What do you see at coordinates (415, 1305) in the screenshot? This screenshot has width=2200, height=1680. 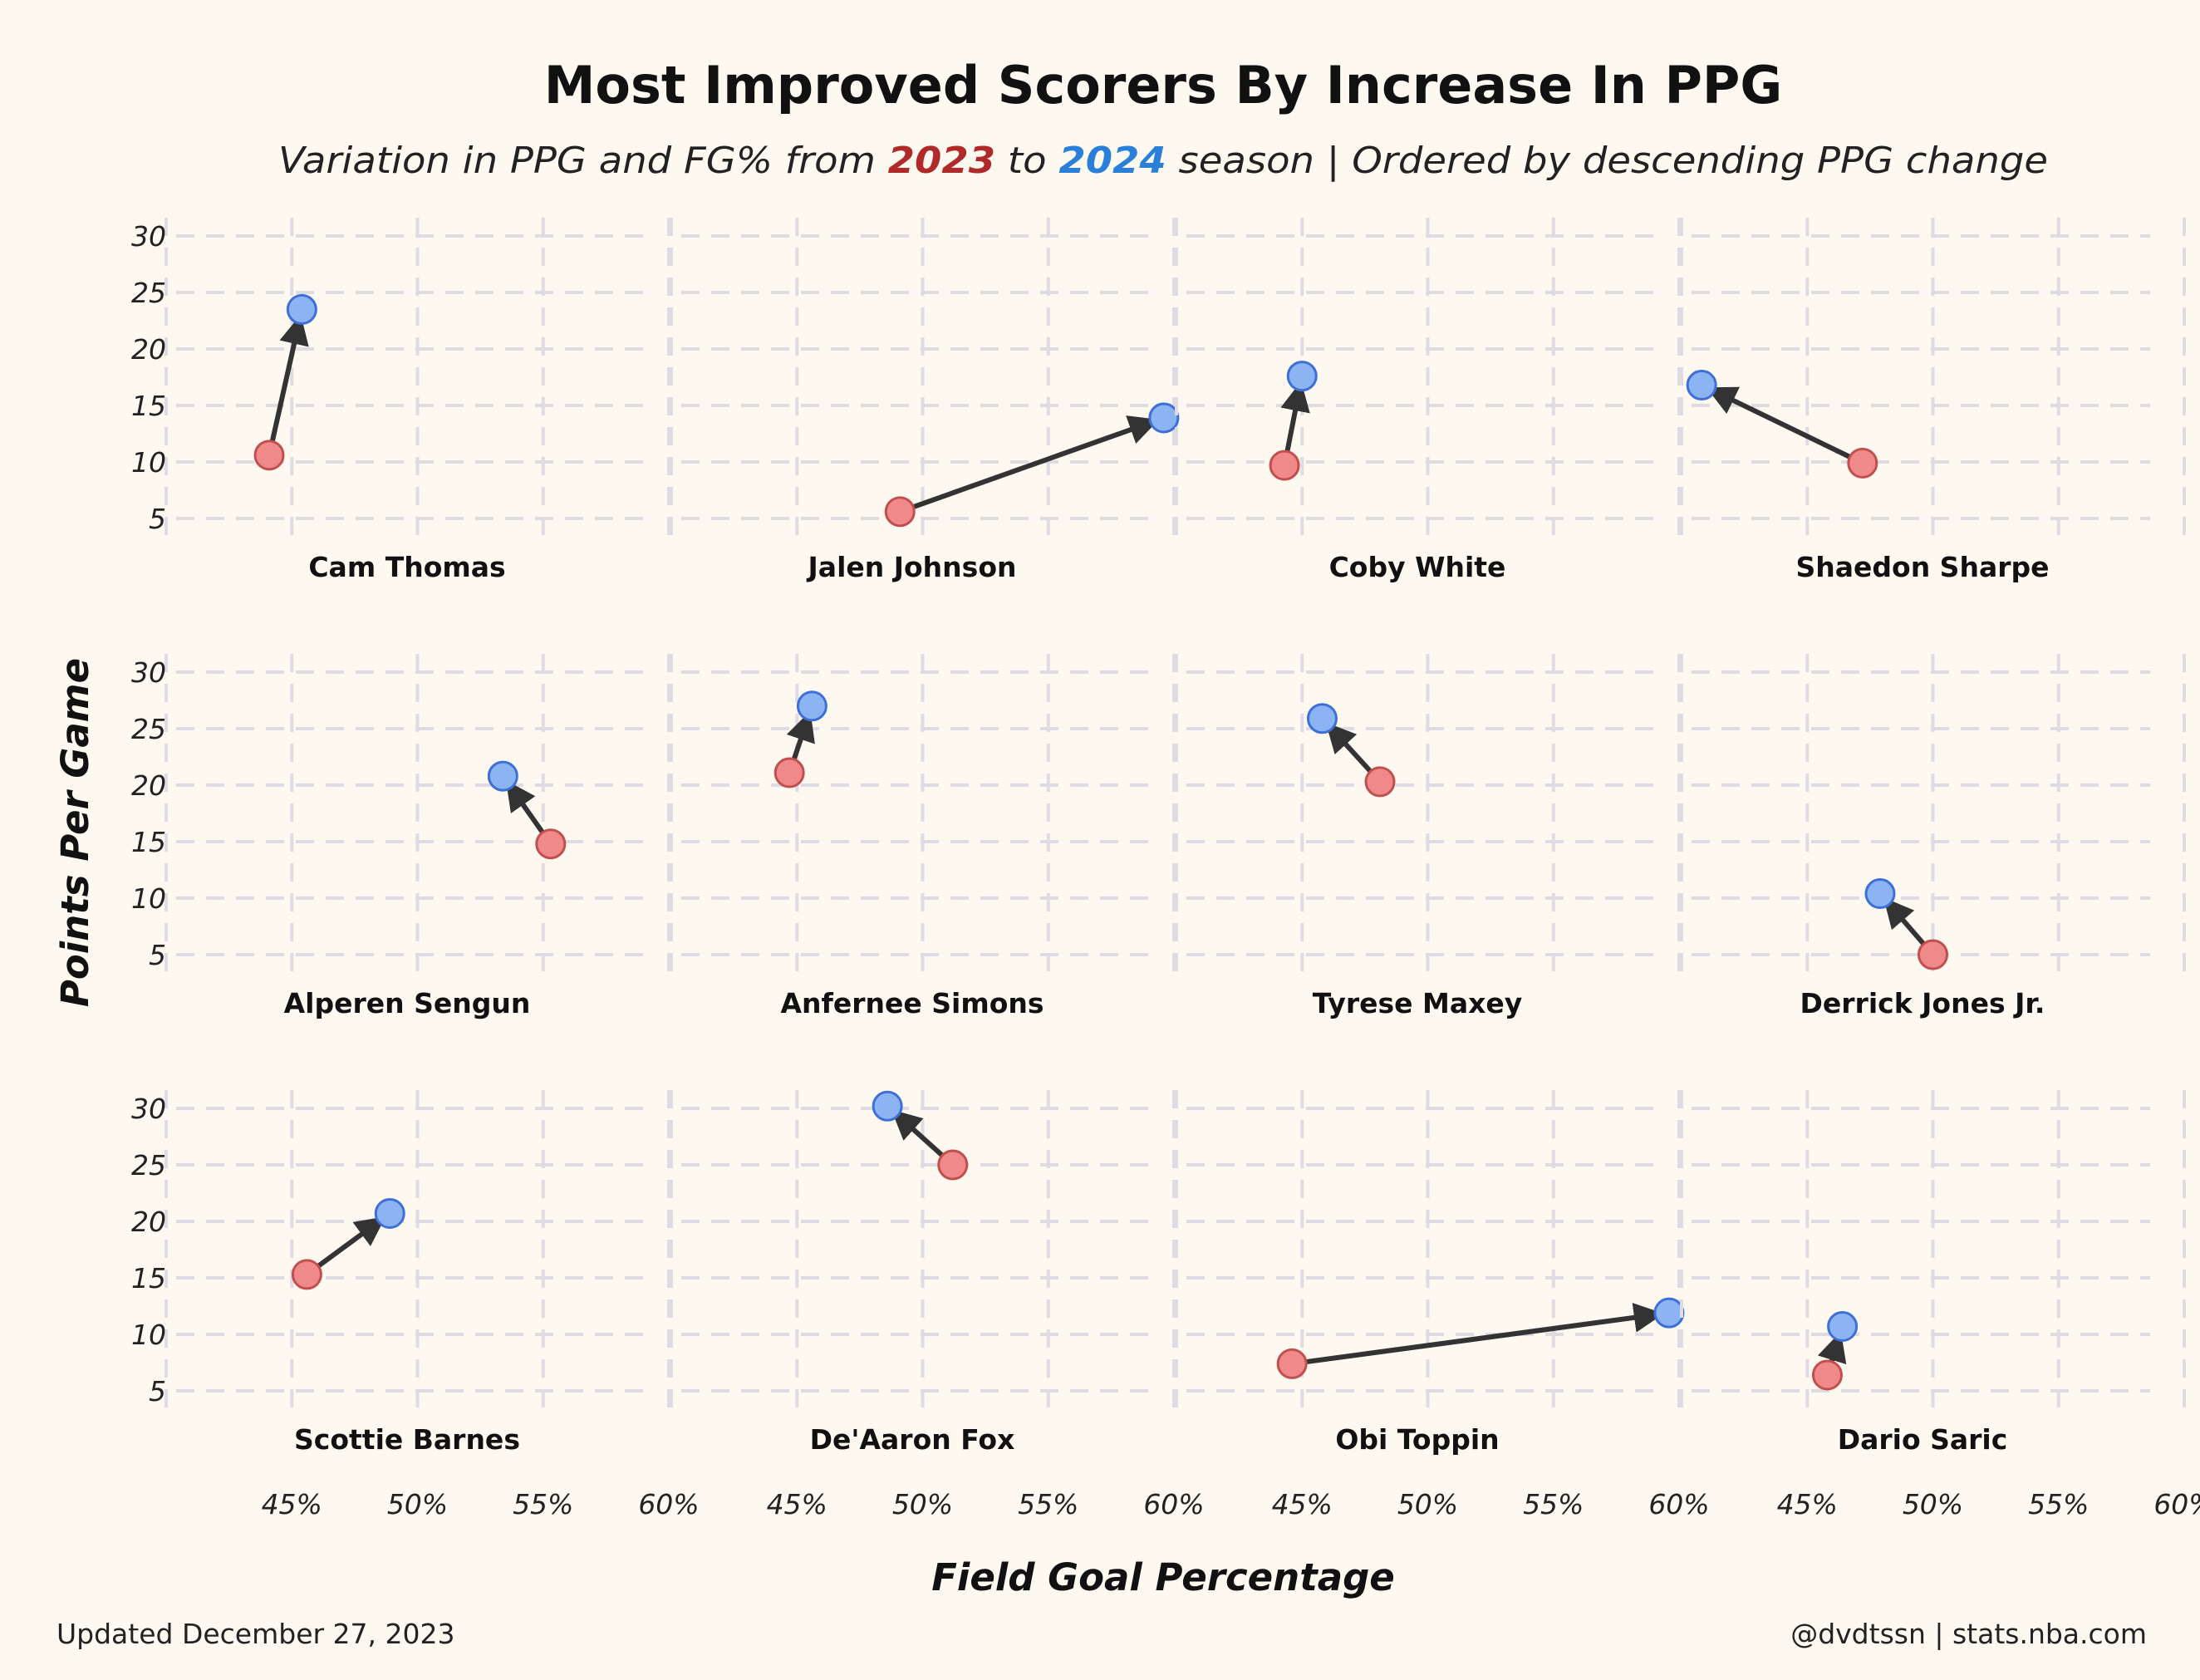 I see `panel-9: 5 10 15 20 25 30 45% 50% 55% 60% Scottie Barnes` at bounding box center [415, 1305].